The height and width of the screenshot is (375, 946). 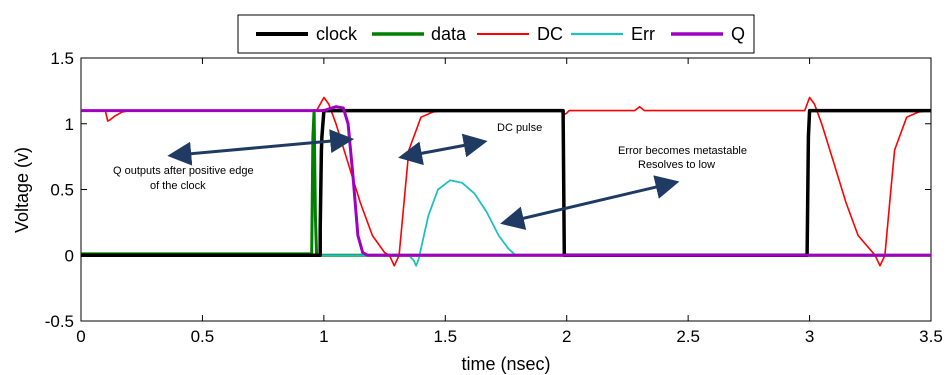 What do you see at coordinates (682, 151) in the screenshot?
I see `annotation-error-line1: Error becomes metastable` at bounding box center [682, 151].